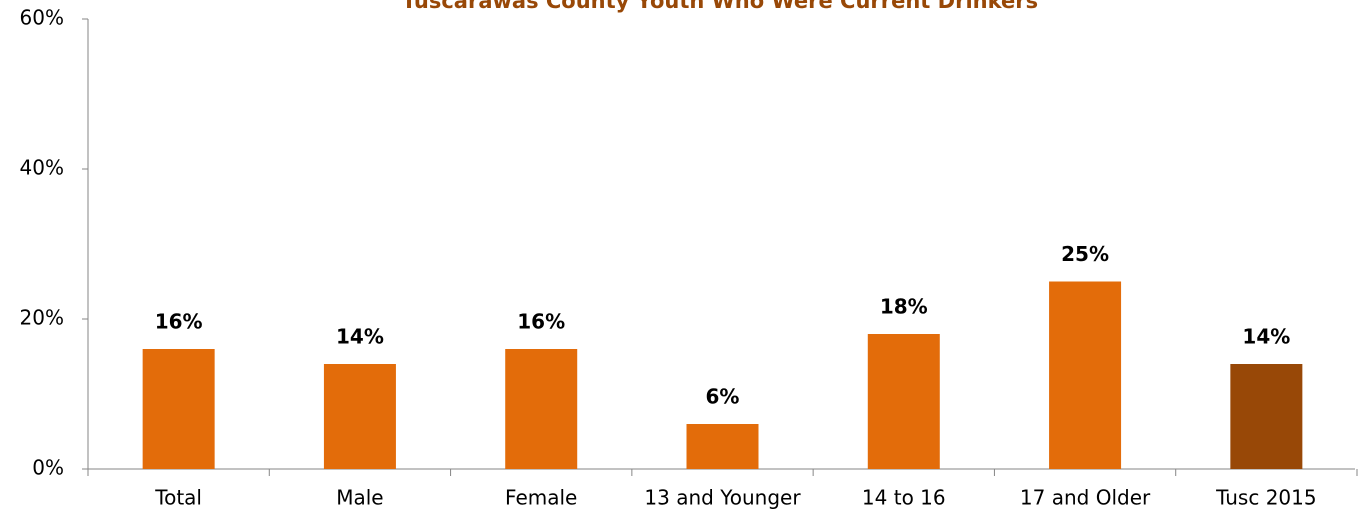 This screenshot has height=519, width=1358. Describe the element at coordinates (48, 468) in the screenshot. I see `y-tick-label: 0%` at that location.